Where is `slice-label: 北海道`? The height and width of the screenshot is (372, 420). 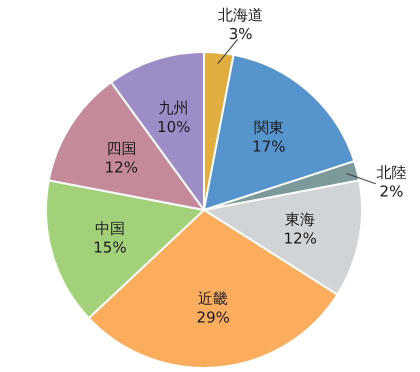
slice-label: 北海道 is located at coordinates (241, 15).